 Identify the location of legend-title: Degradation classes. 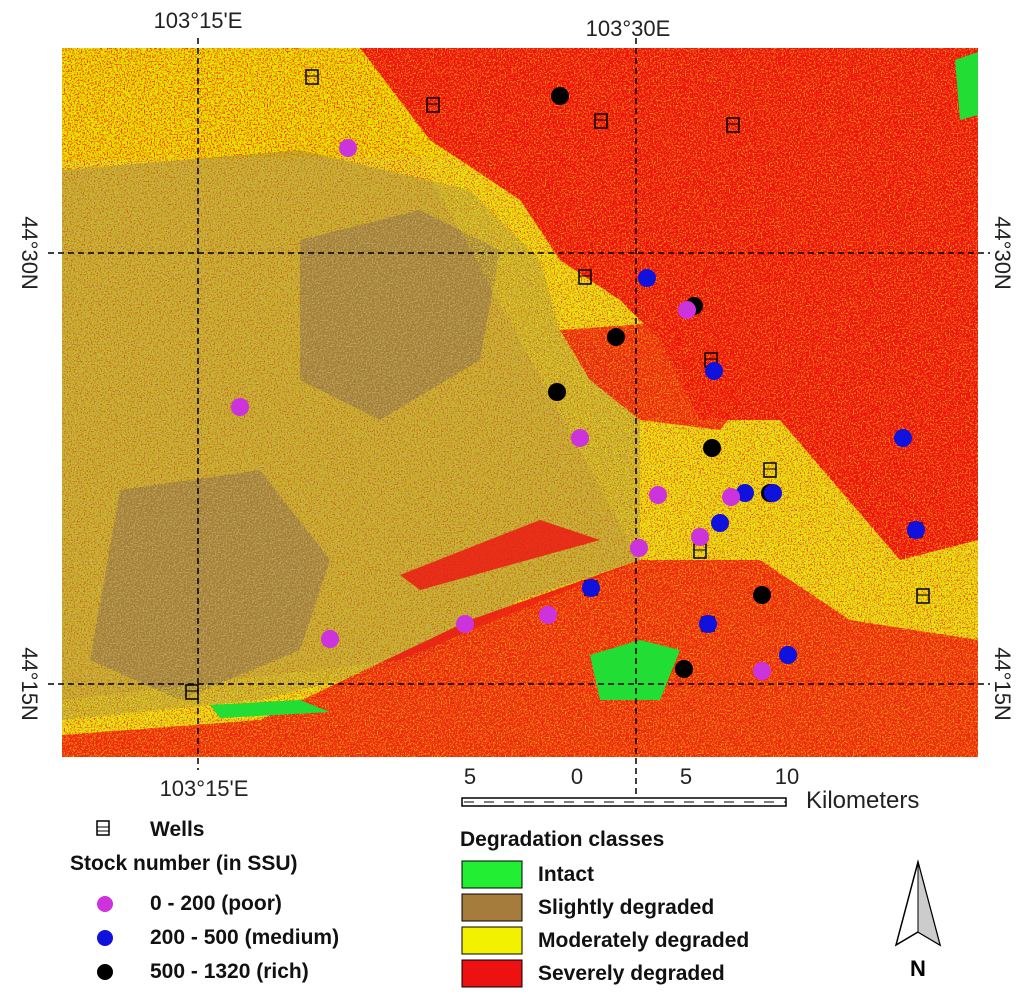
(562, 839).